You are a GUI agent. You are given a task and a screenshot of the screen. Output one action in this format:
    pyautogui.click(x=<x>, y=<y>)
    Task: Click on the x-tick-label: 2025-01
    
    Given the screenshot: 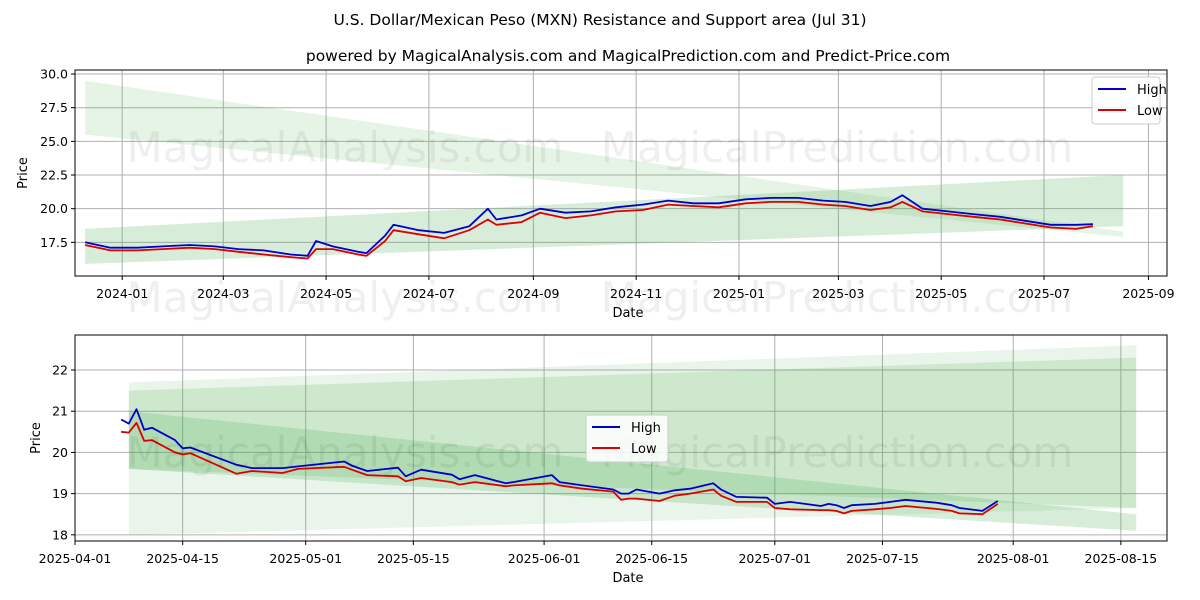 What is the action you would take?
    pyautogui.click(x=739, y=293)
    